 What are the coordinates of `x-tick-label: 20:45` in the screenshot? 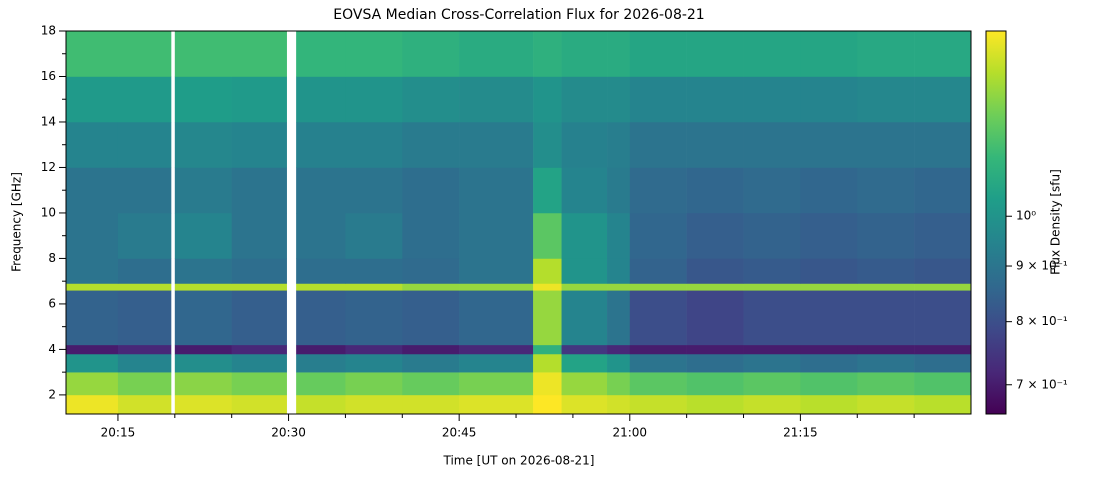 It's located at (459, 433).